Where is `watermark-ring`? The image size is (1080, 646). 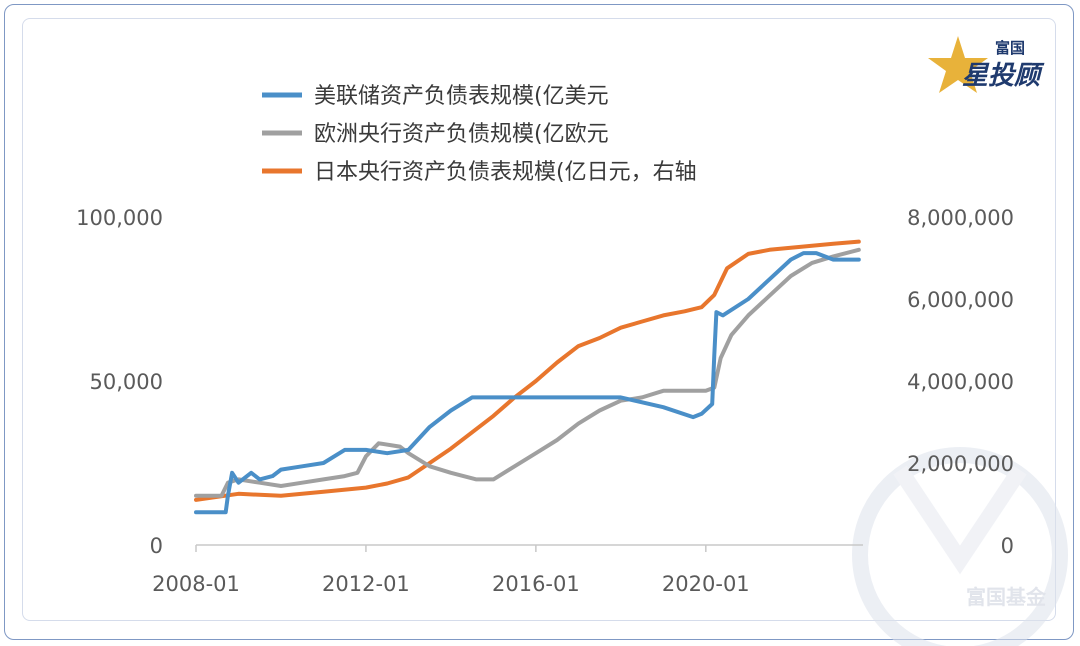 watermark-ring is located at coordinates (960, 546).